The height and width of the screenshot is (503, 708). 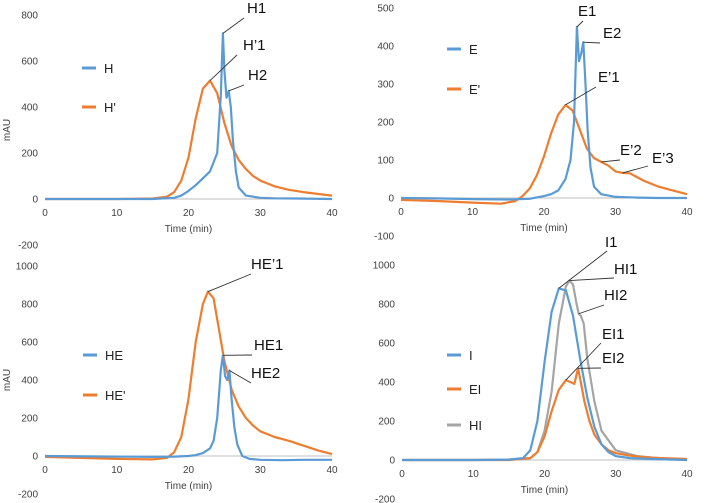 What do you see at coordinates (545, 374) in the screenshot?
I see `series-line-i` at bounding box center [545, 374].